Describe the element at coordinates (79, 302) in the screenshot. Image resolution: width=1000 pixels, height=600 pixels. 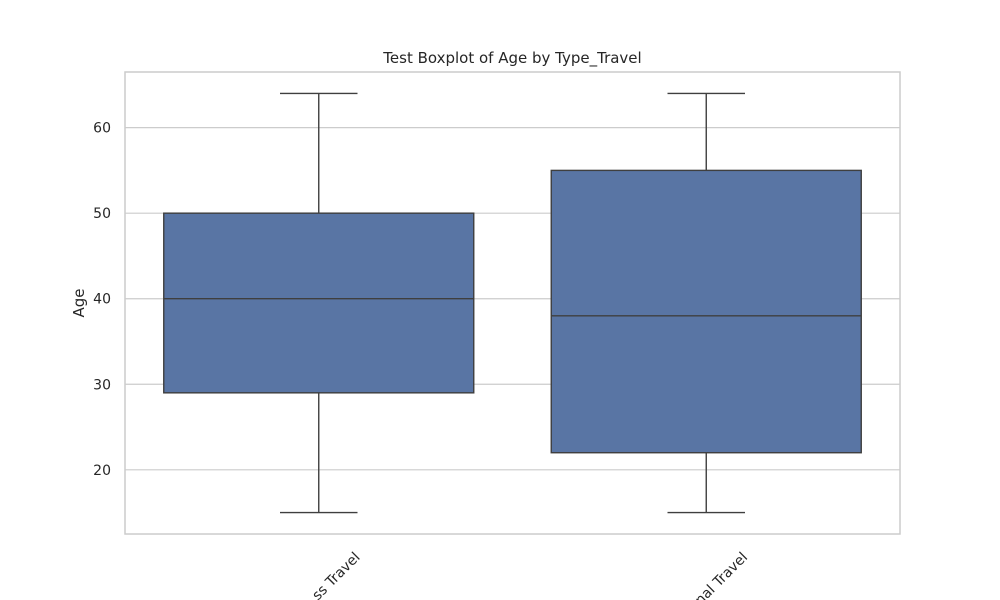
I see `y-axis-label: Age` at that location.